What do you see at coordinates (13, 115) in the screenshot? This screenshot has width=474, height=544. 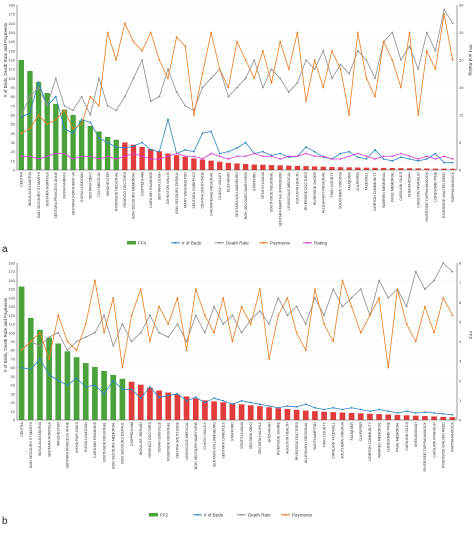 I see `y-tick-label: 60` at bounding box center [13, 115].